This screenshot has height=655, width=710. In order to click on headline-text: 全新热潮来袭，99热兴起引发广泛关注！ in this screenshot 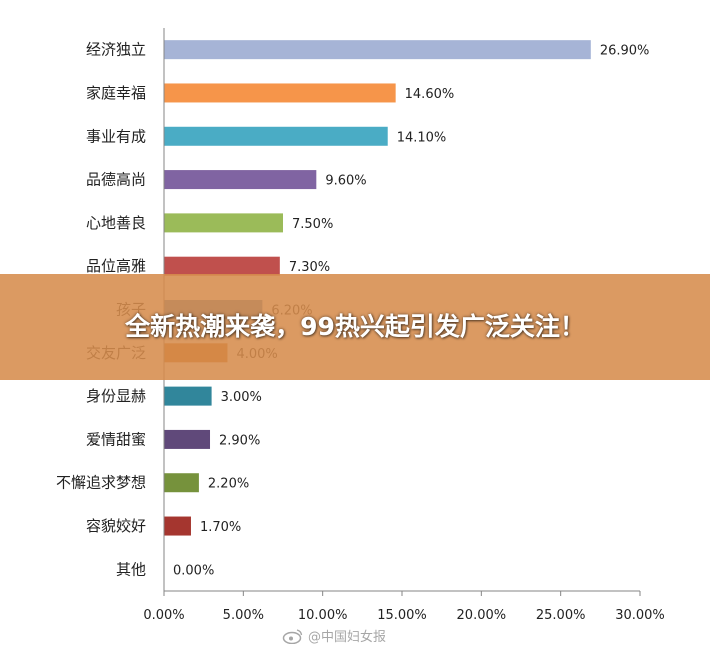, I will do `click(355, 326)`.